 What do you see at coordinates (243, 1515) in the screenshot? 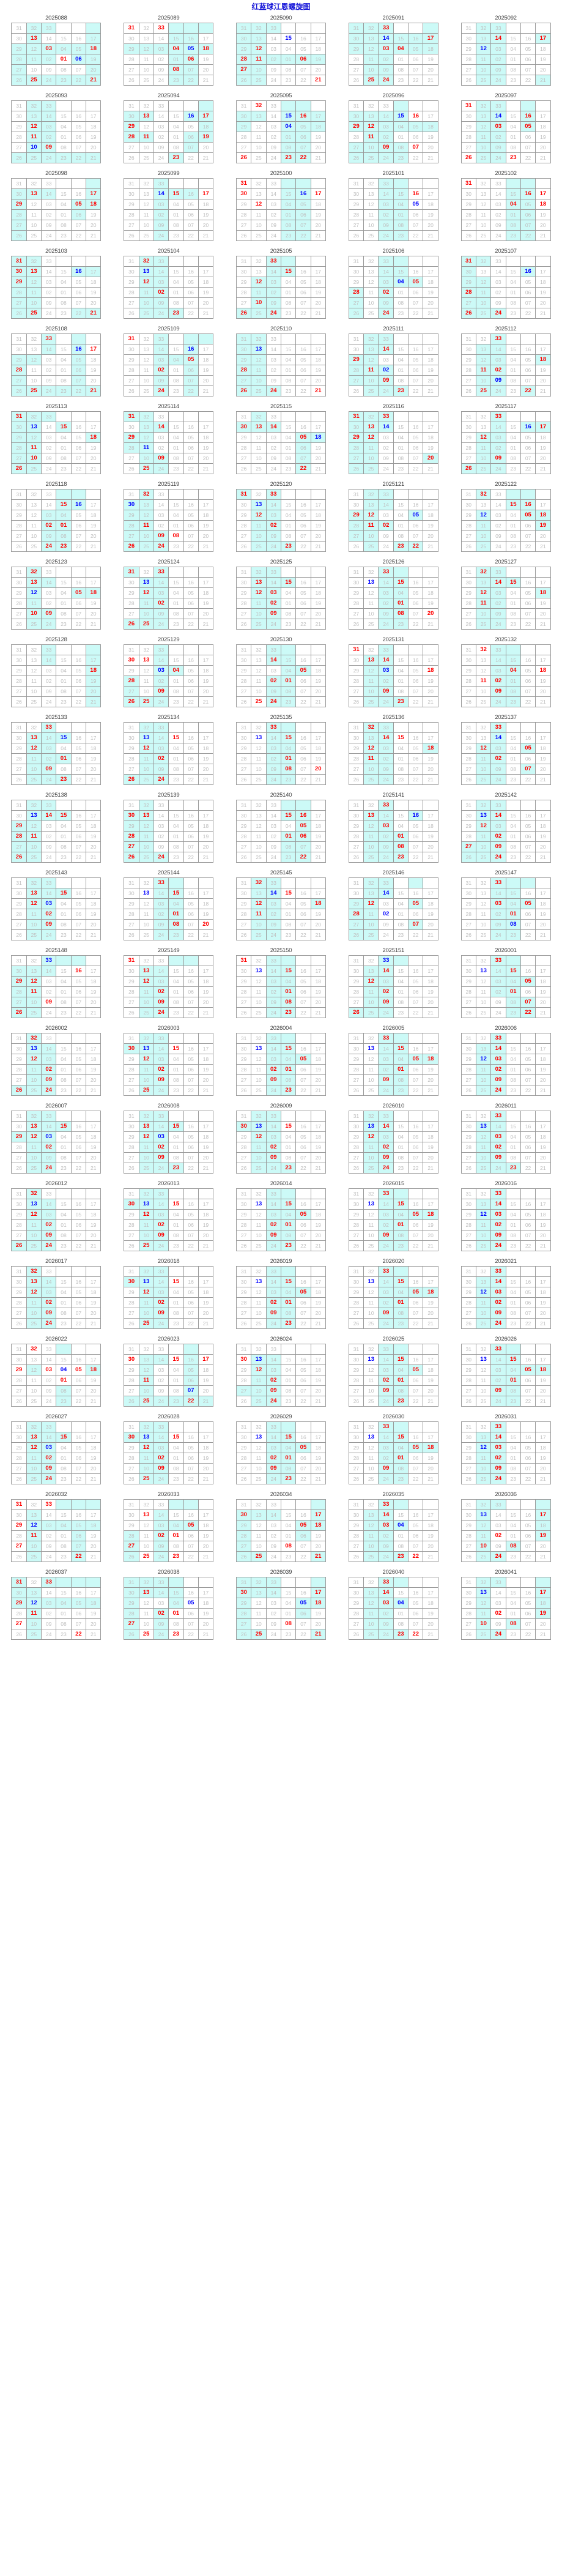
I see `spiral-cell-red-ball: 30` at bounding box center [243, 1515].